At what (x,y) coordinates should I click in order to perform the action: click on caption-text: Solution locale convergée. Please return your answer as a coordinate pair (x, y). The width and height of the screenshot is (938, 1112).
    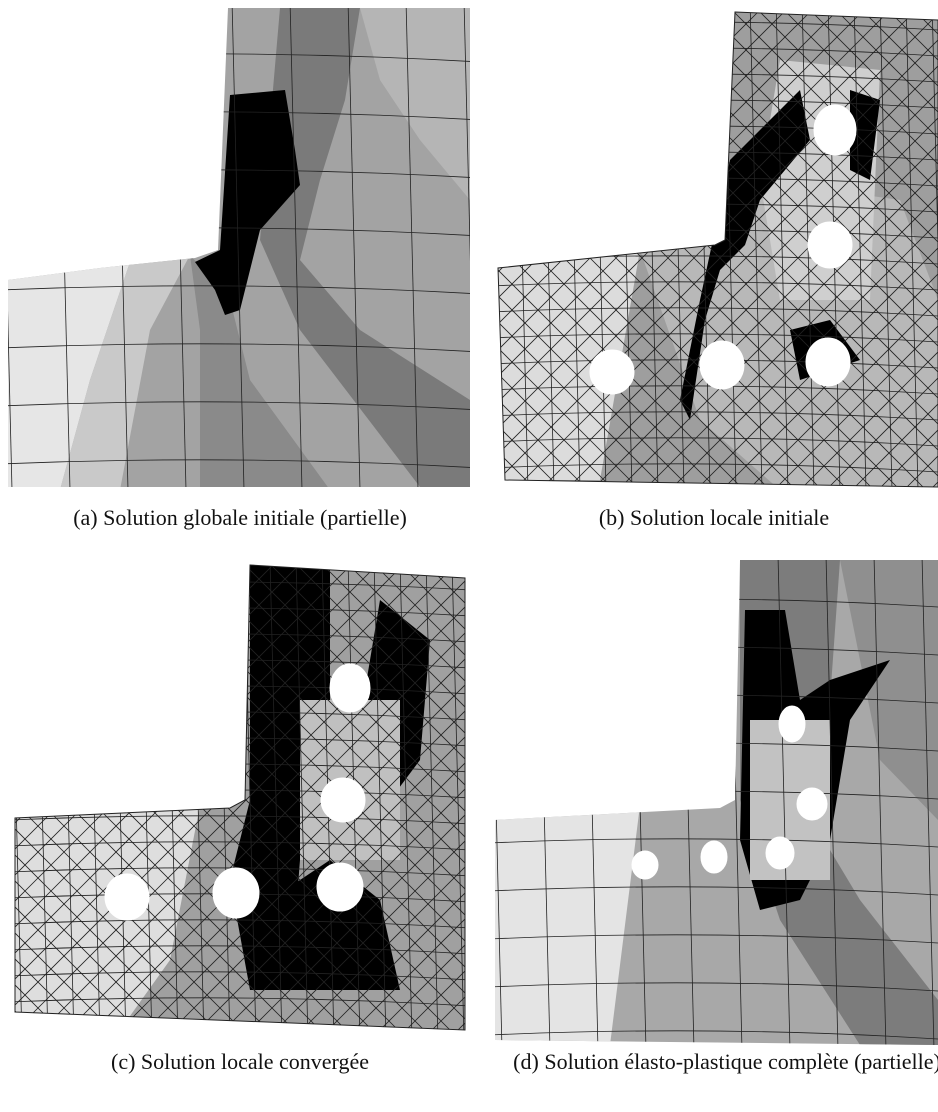
    Looking at the image, I should click on (254, 1061).